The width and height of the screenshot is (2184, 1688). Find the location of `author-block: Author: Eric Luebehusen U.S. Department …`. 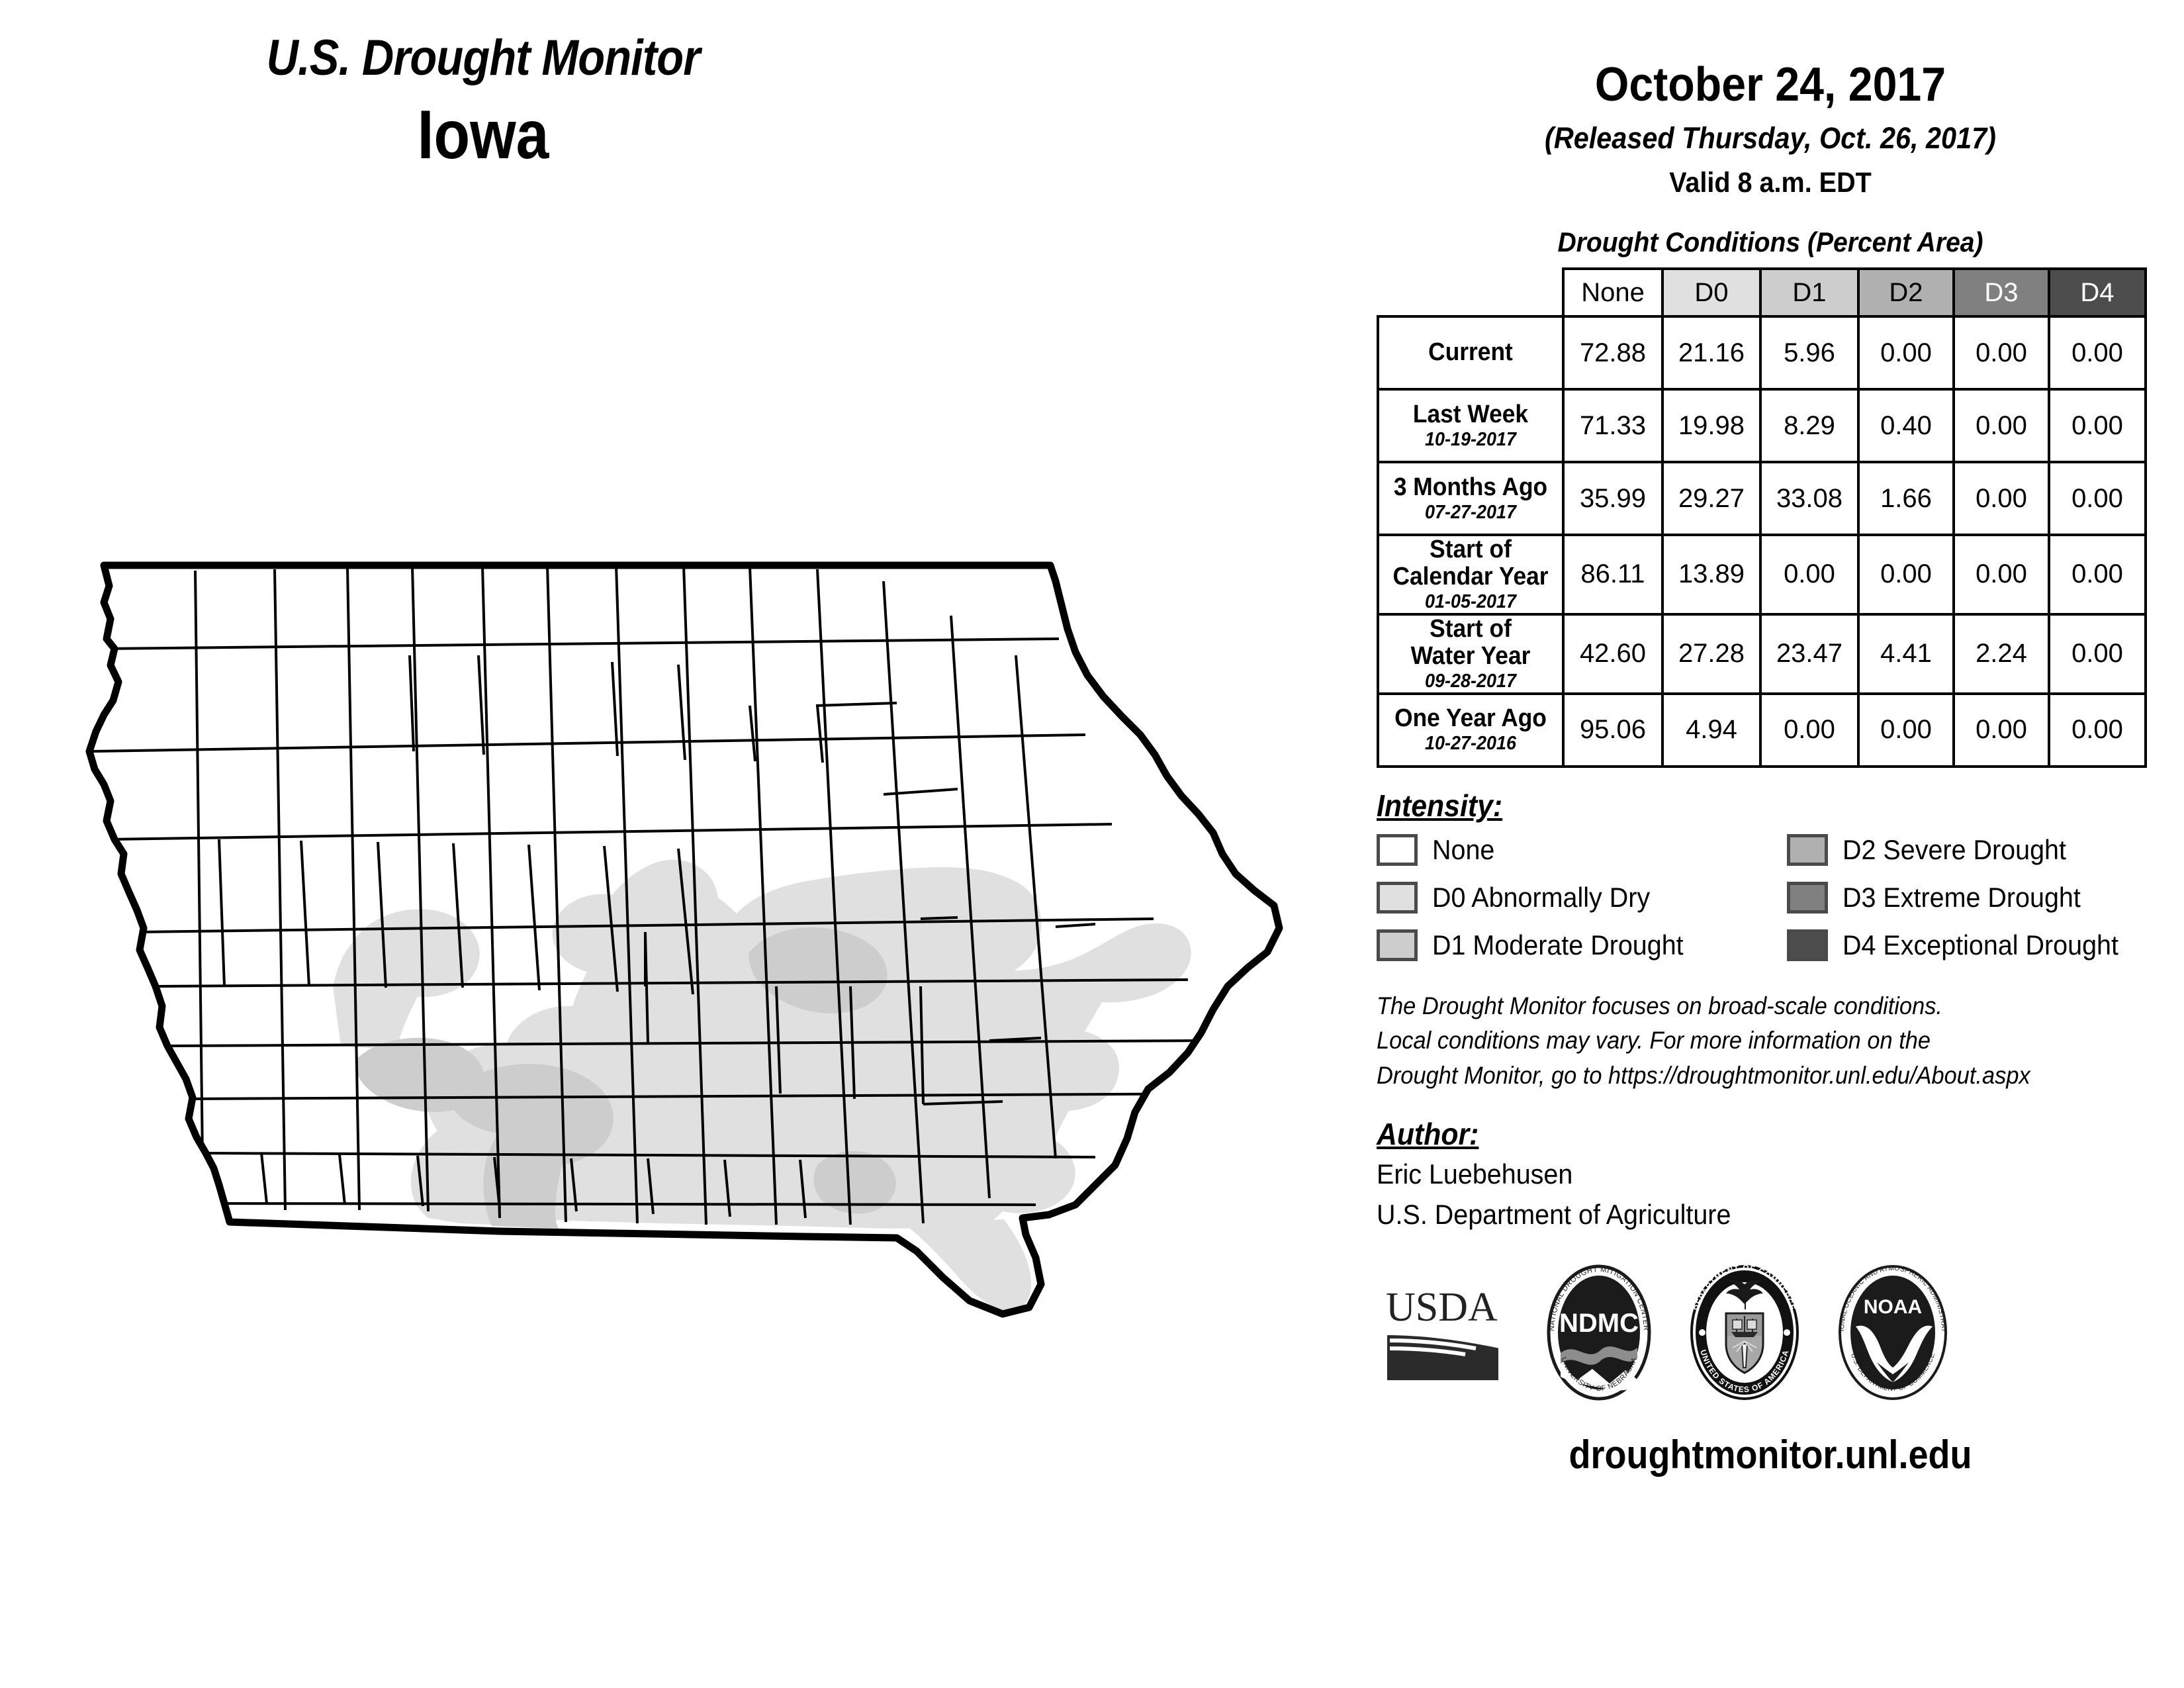

author-block: Author: Eric Luebehusen U.S. Department … is located at coordinates (1770, 1174).